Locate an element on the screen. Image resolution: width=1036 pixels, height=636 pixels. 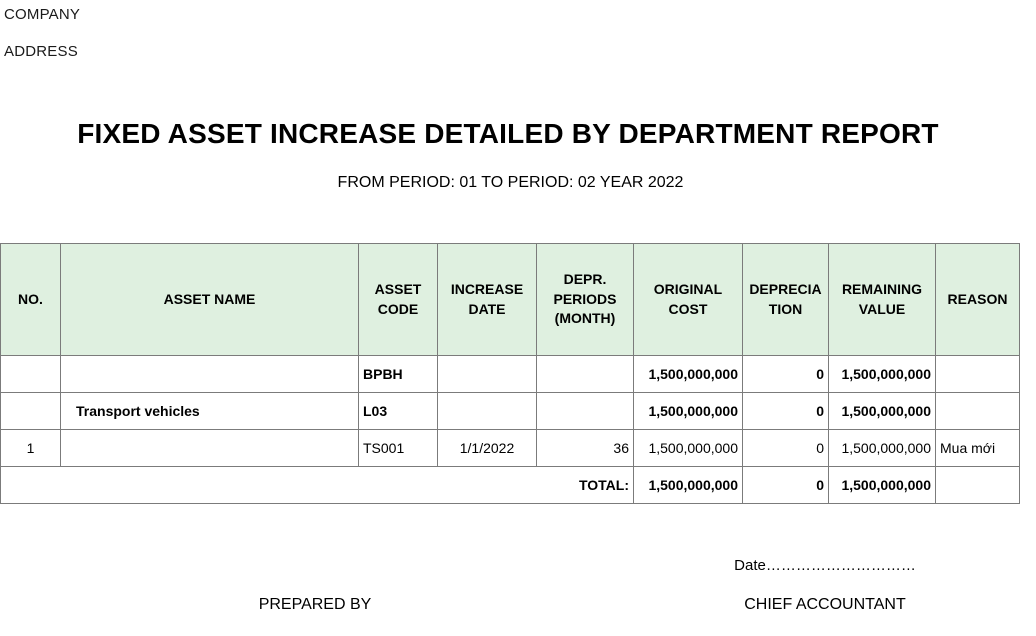
address-label: ADDRESS is located at coordinates (41, 51).